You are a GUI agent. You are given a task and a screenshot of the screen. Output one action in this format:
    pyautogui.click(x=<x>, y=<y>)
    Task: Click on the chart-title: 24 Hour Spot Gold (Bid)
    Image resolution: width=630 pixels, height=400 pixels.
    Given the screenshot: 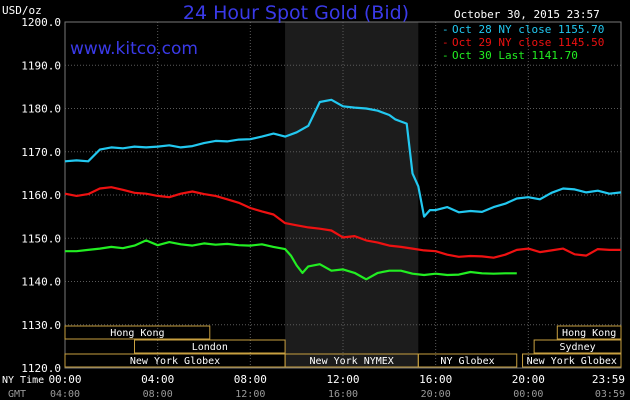 What is the action you would take?
    pyautogui.click(x=296, y=13)
    